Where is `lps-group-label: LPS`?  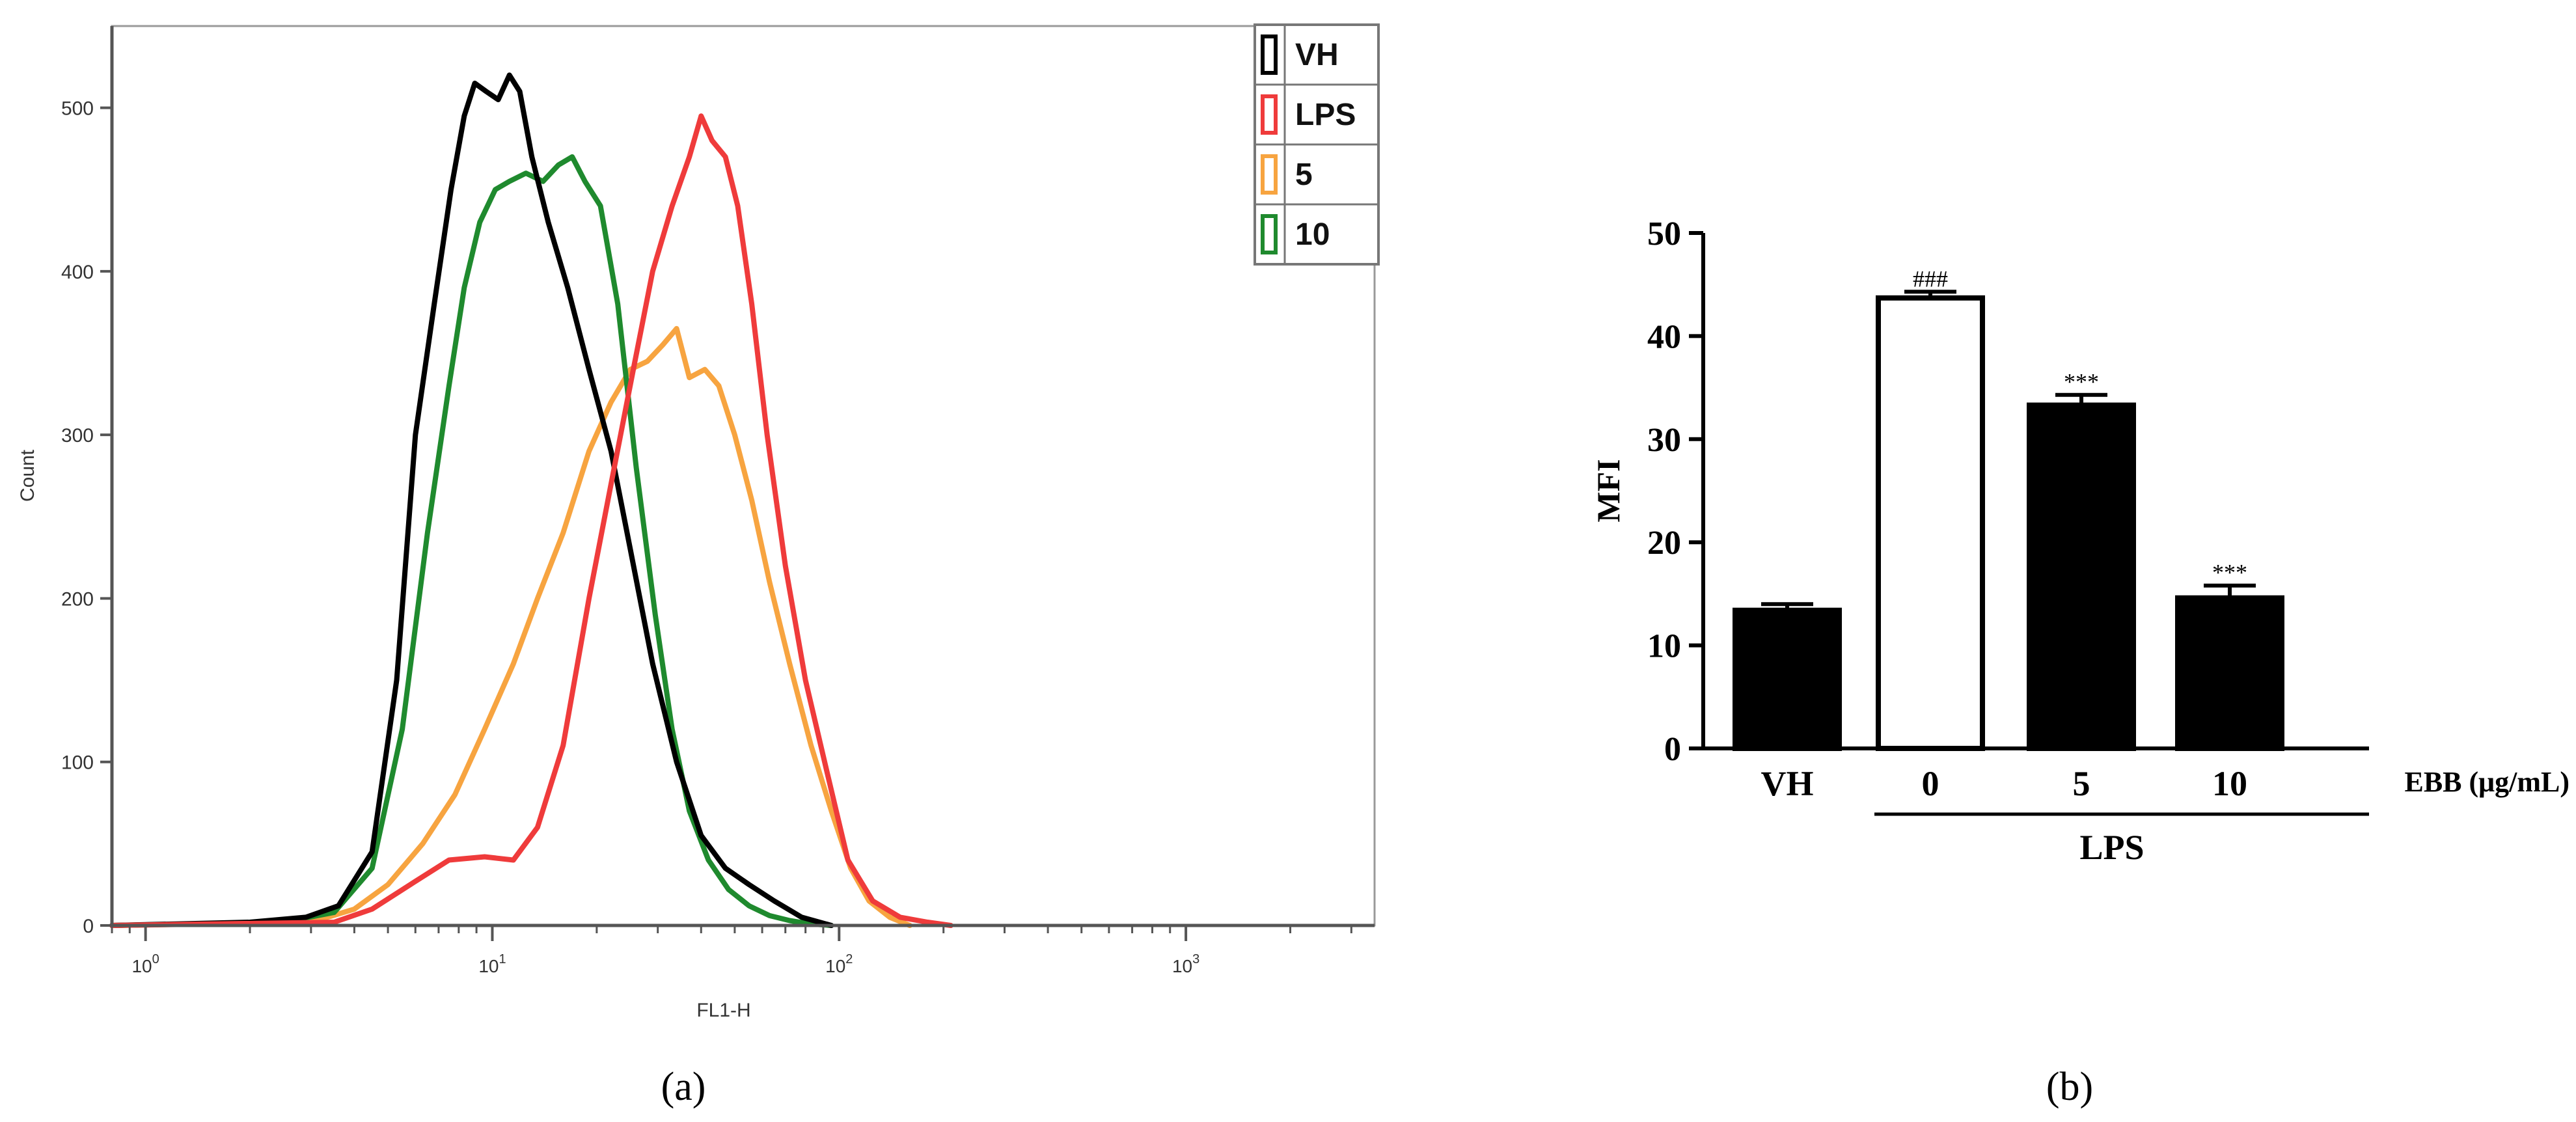 lps-group-label: LPS is located at coordinates (2111, 847).